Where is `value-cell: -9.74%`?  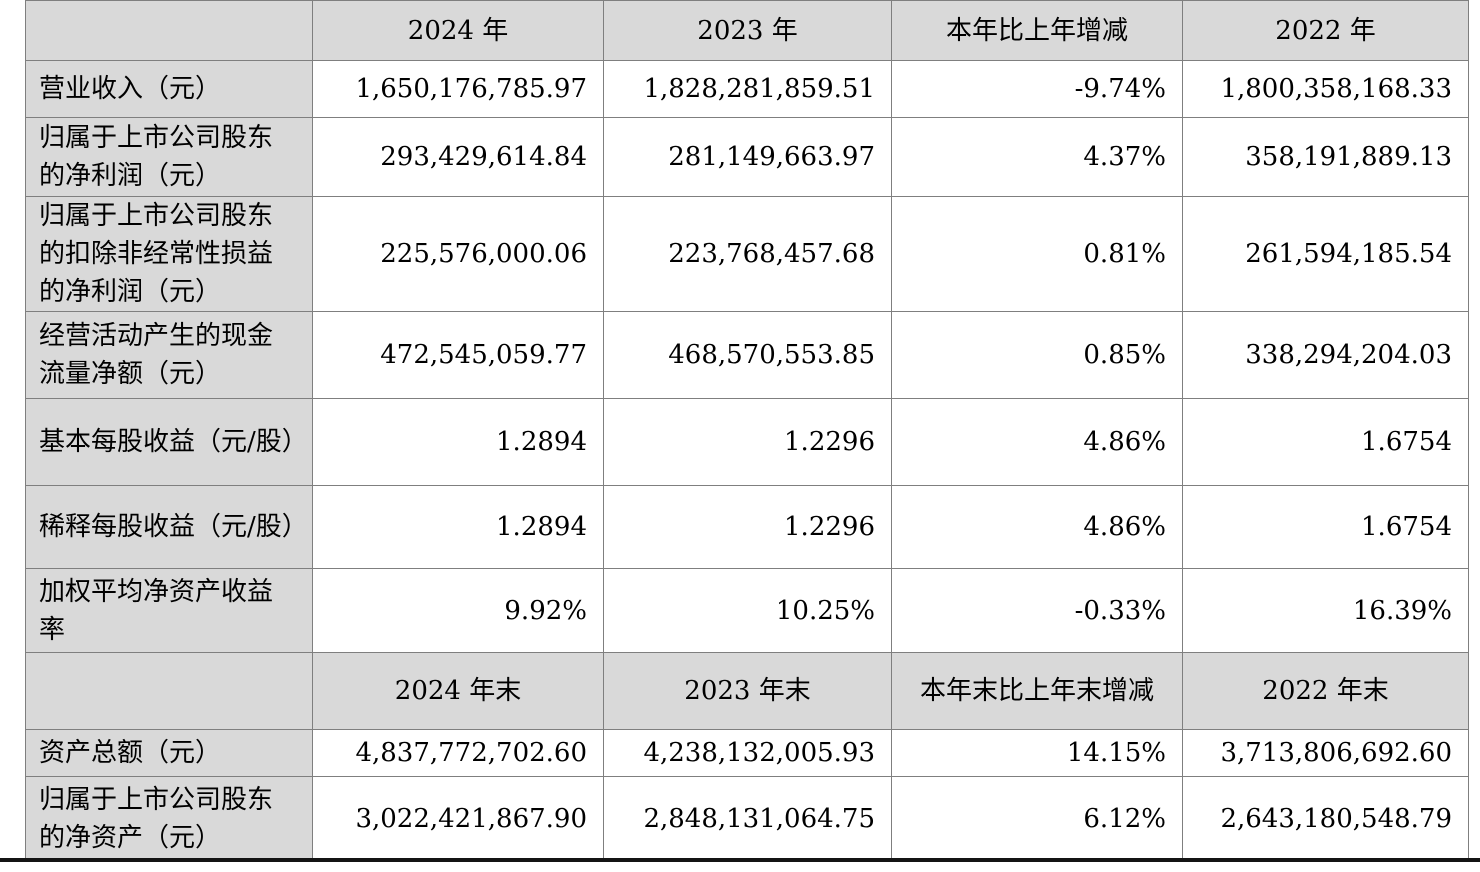 value-cell: -9.74% is located at coordinates (1037, 89).